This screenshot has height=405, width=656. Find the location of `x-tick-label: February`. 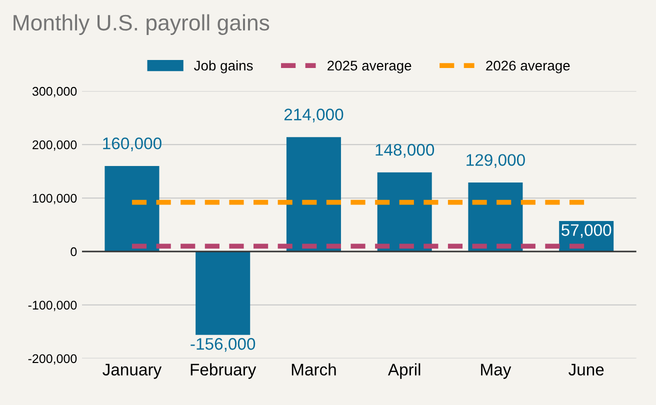

x-tick-label: February is located at coordinates (223, 371).